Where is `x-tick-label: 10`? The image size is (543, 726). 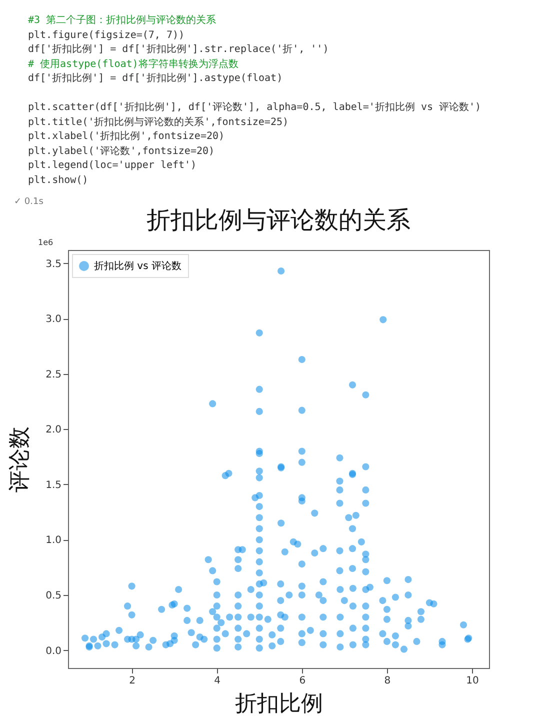
x-tick-label: 10 is located at coordinates (472, 681).